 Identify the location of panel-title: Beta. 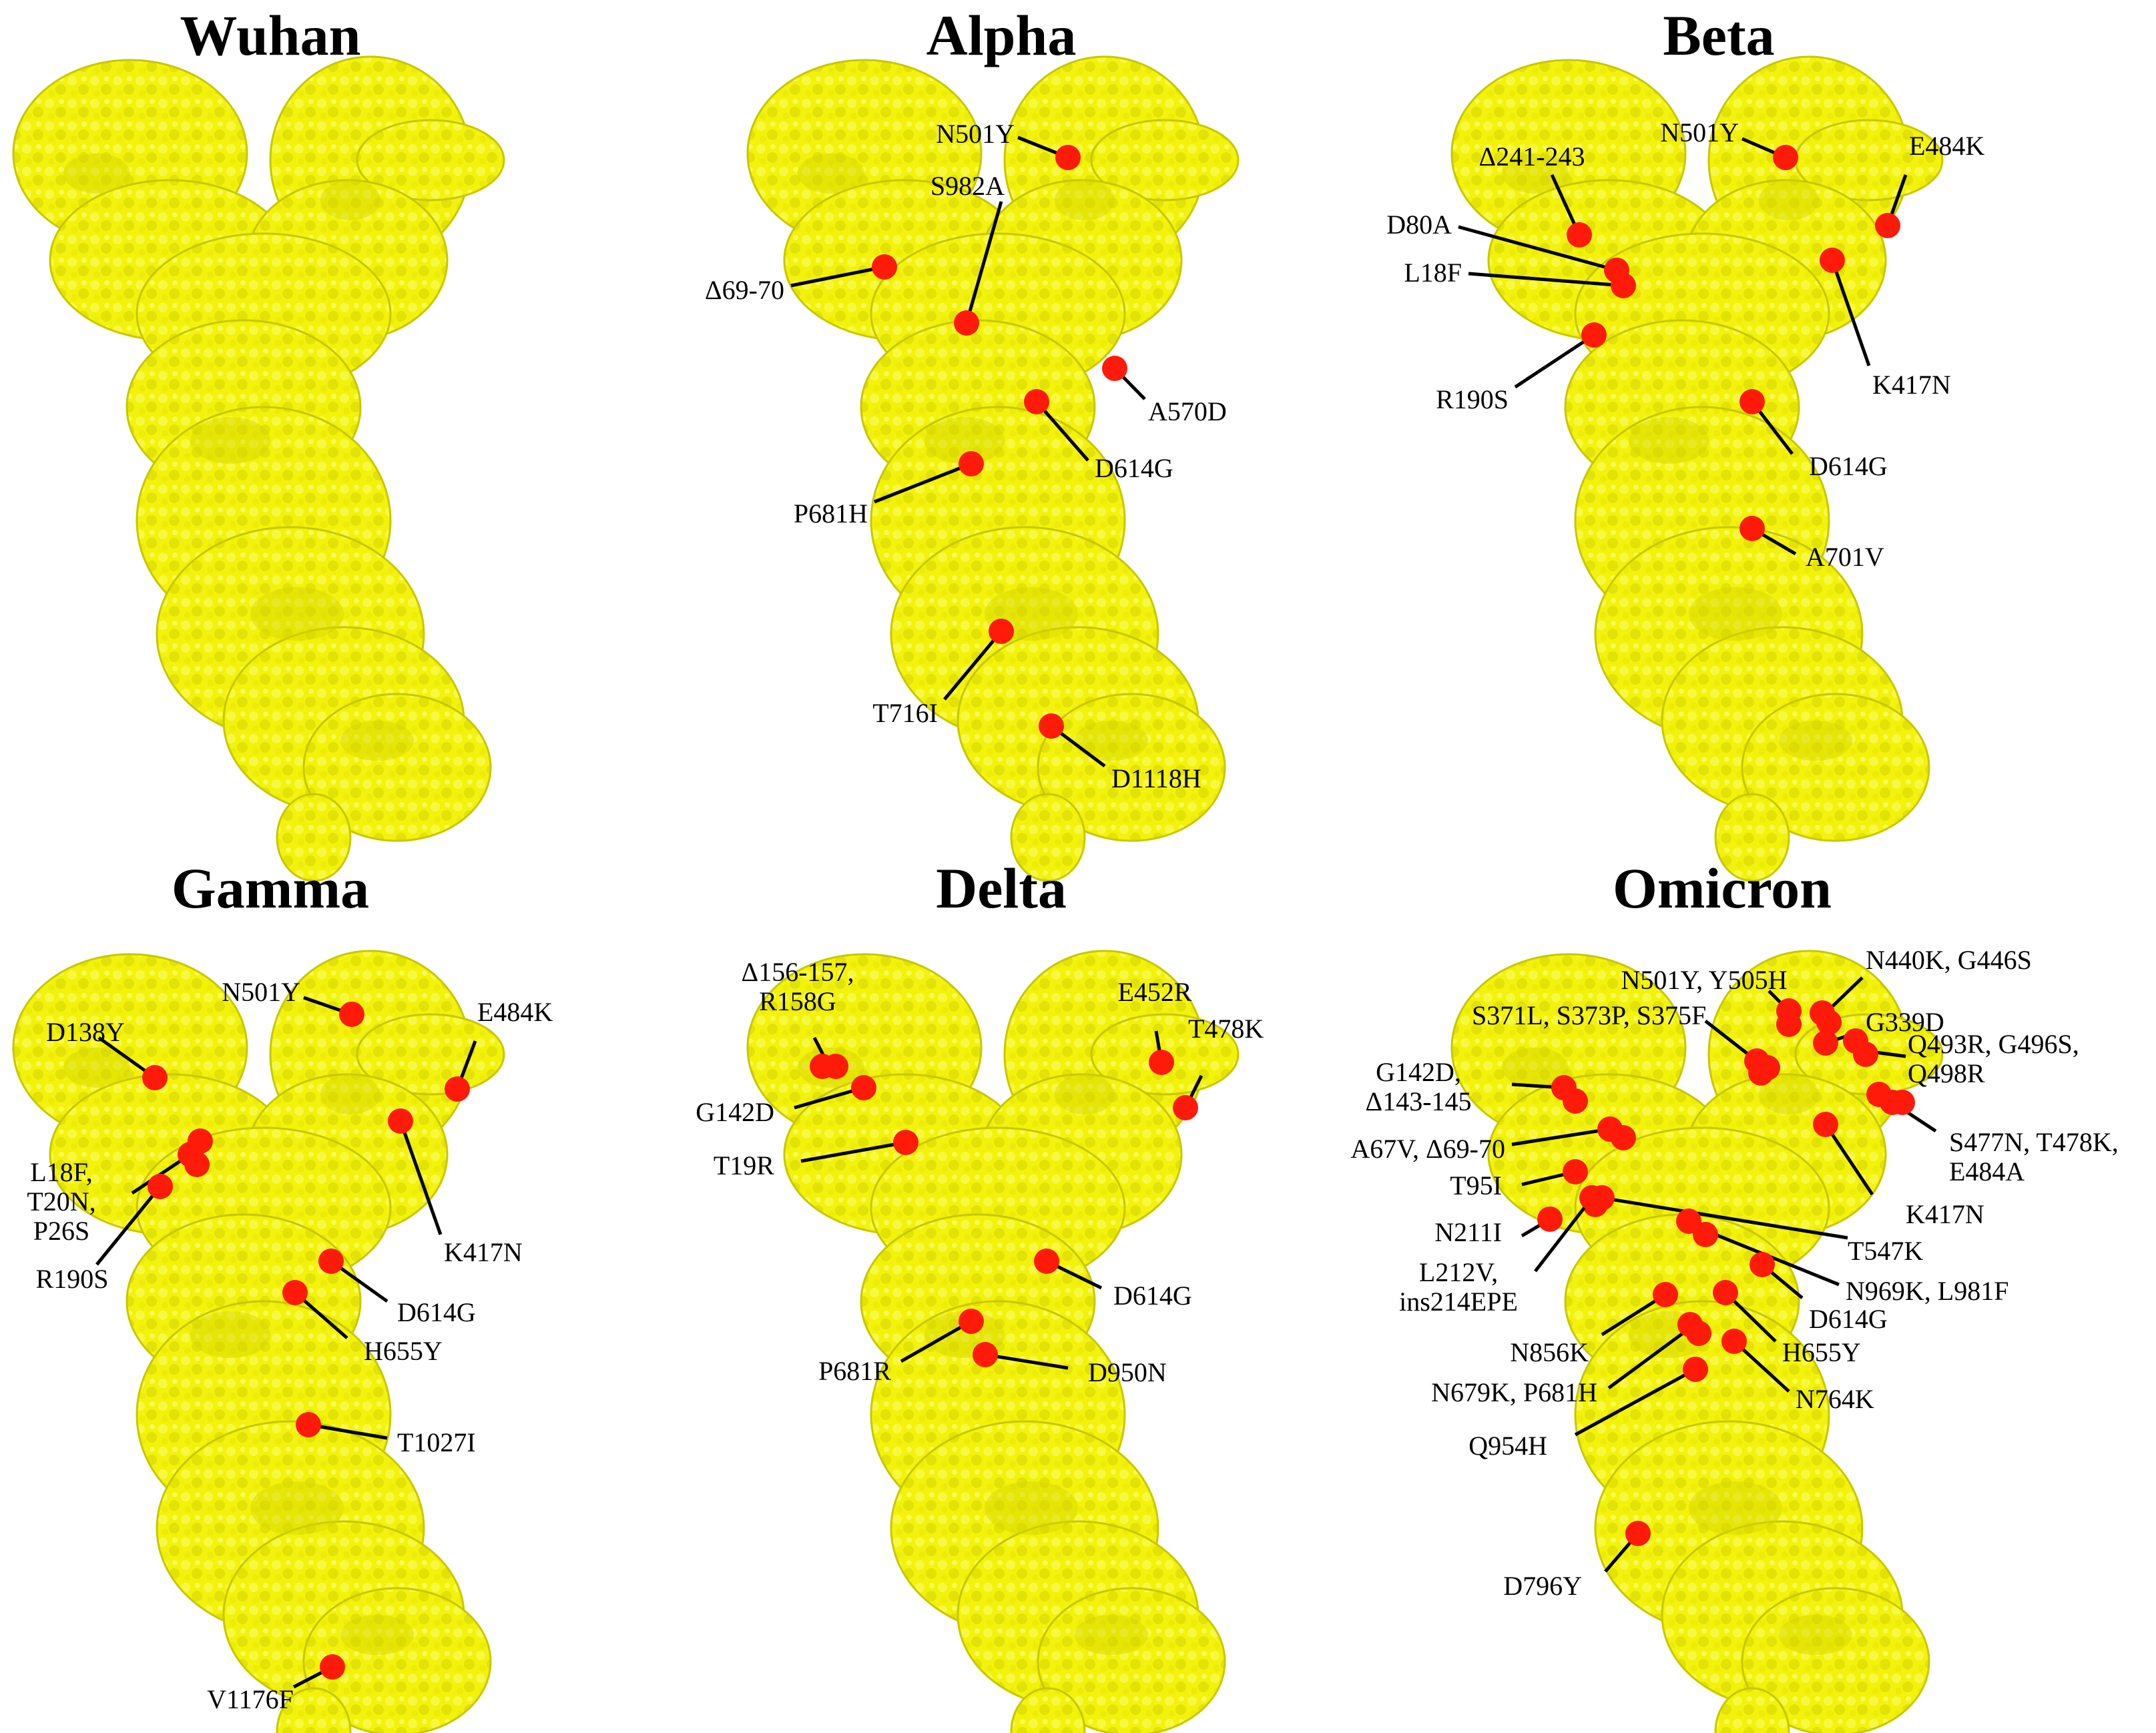
(1719, 35).